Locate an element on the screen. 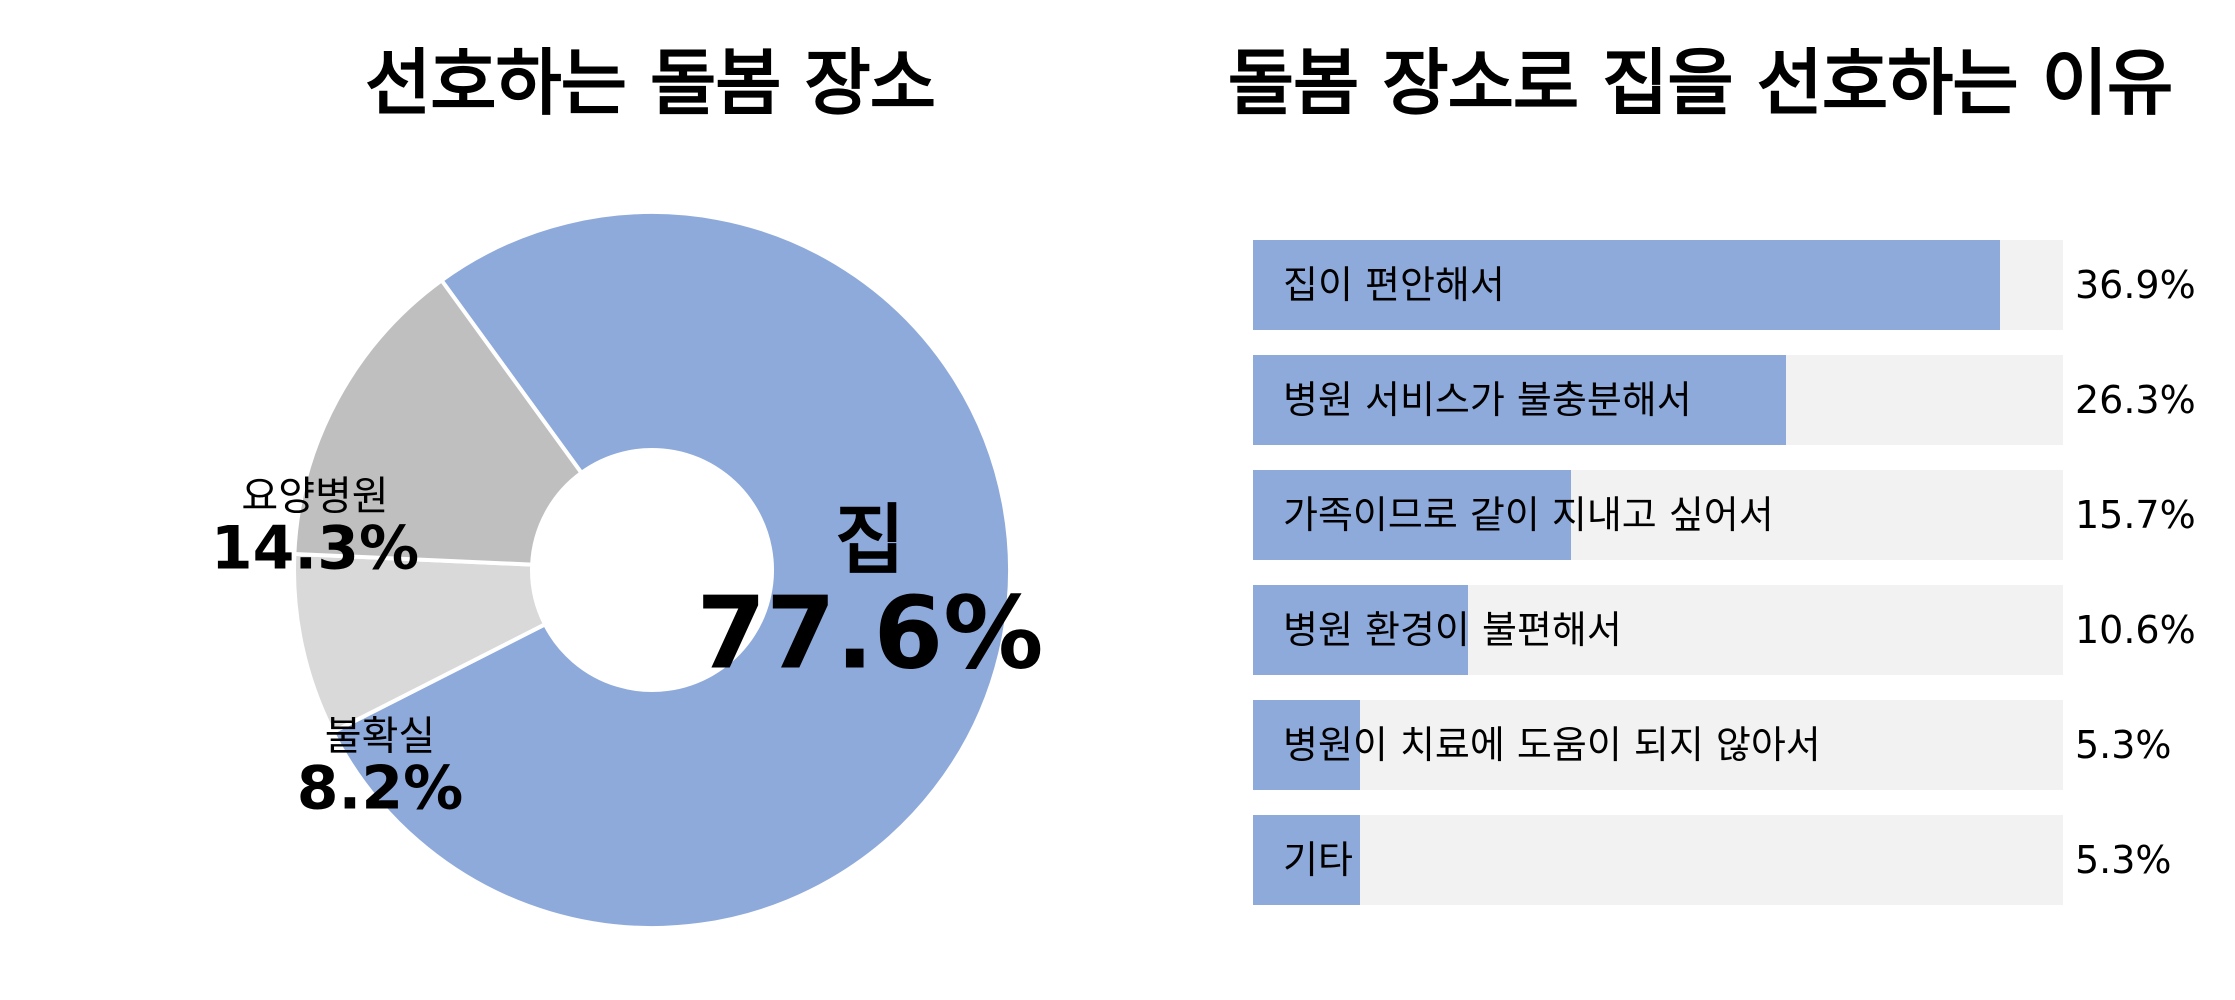  slice-label-nursing-hospital: 요양병원 14.3% is located at coordinates (315, 528).